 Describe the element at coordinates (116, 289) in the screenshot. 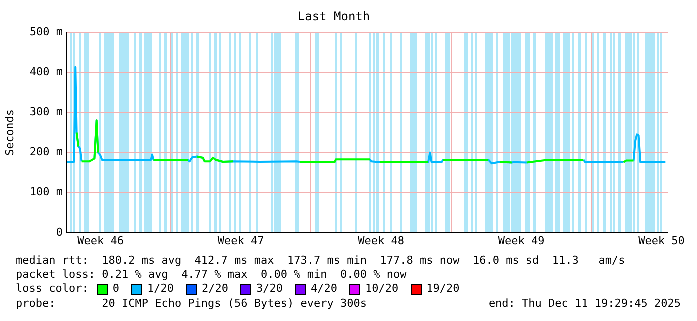

I see `legend-label: 0` at that location.